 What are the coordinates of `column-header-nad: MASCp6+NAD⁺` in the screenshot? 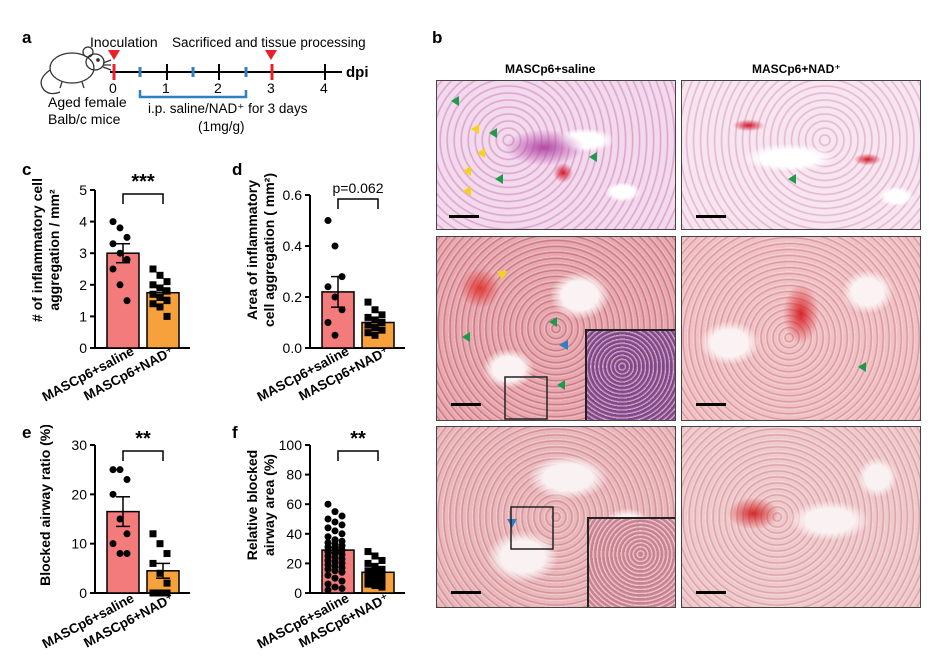 It's located at (796, 69).